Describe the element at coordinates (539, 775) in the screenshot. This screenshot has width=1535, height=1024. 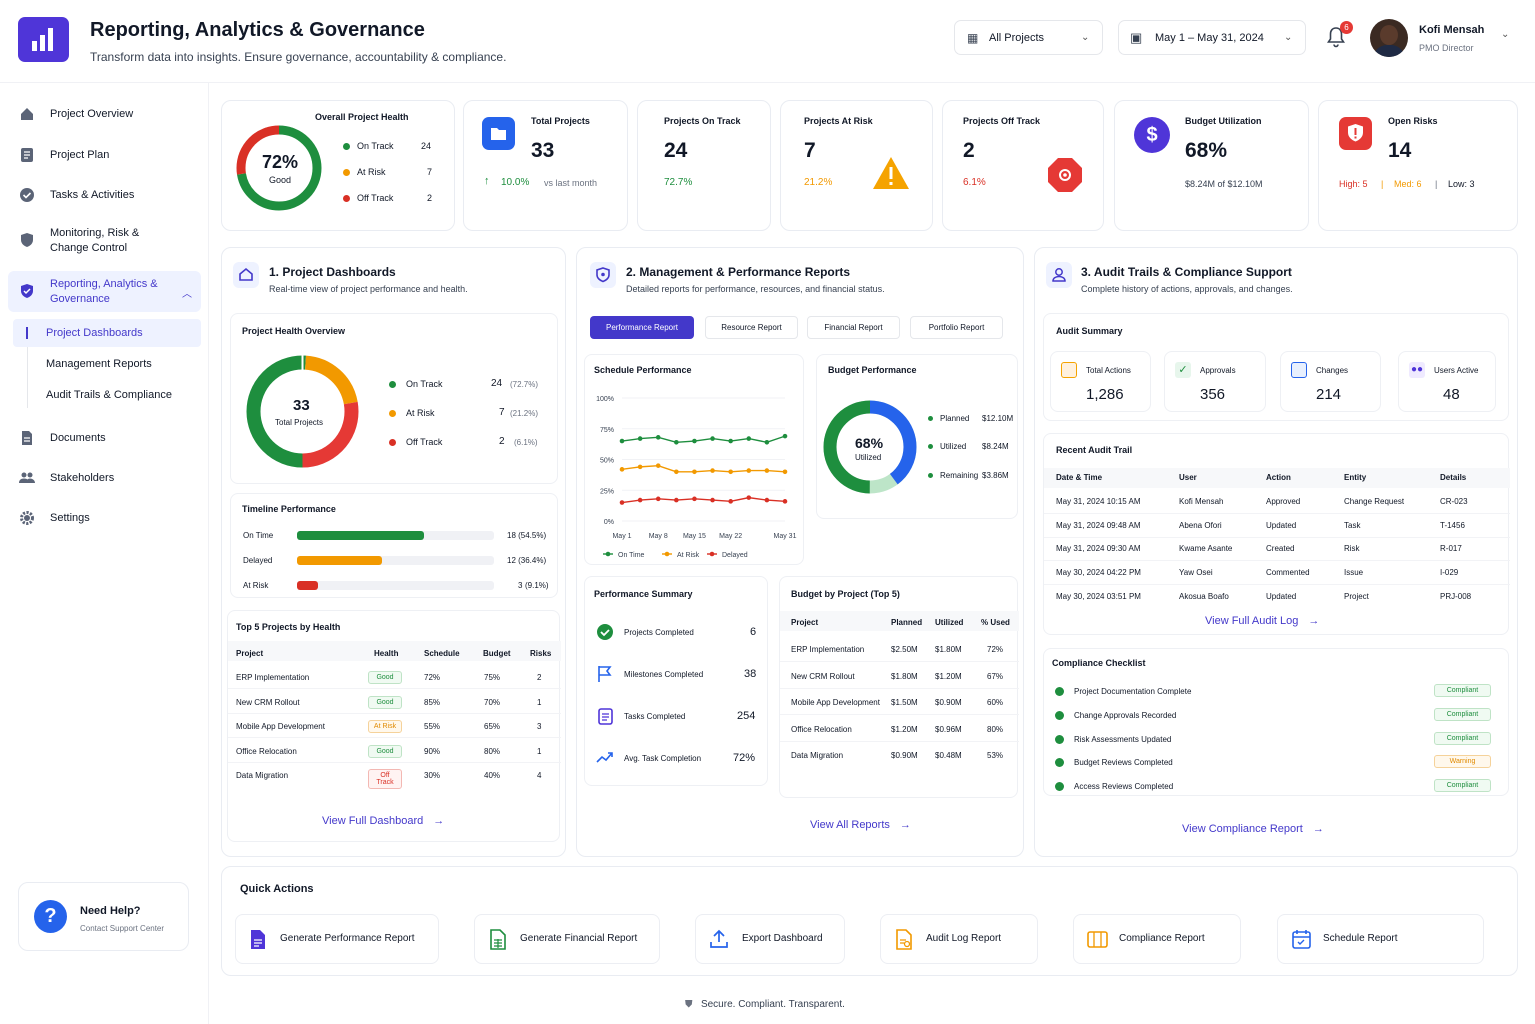
I see `table-cell: 4` at that location.